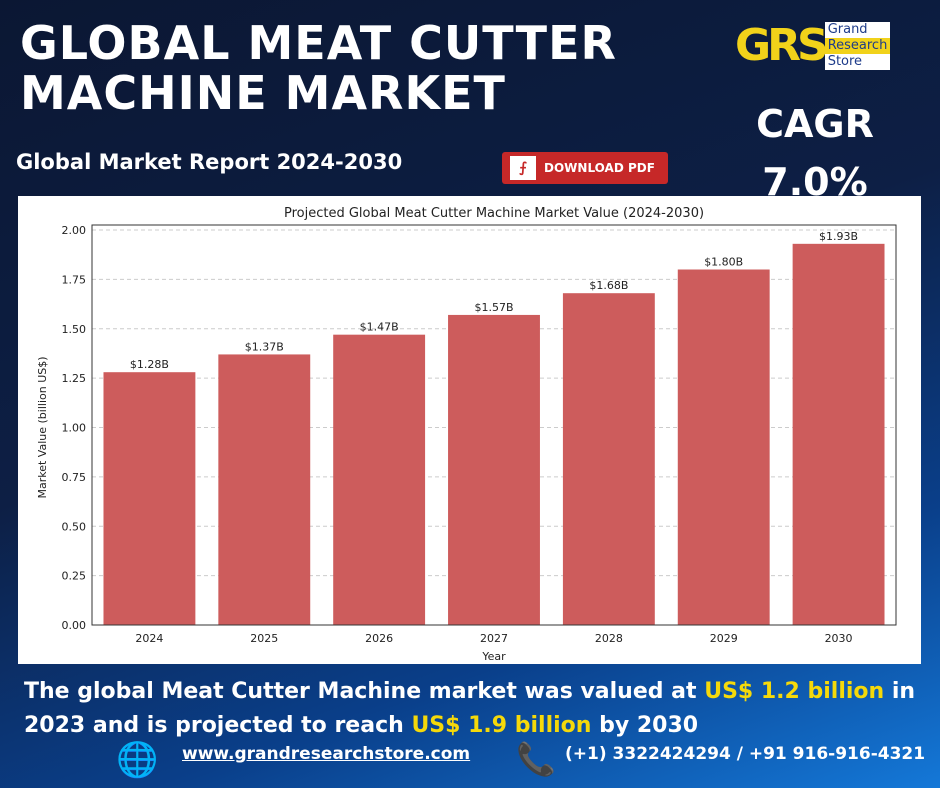 The height and width of the screenshot is (788, 940). I want to click on page-title: GLOBAL MEAT CUTTER MACHINE MARKET, so click(318, 68).